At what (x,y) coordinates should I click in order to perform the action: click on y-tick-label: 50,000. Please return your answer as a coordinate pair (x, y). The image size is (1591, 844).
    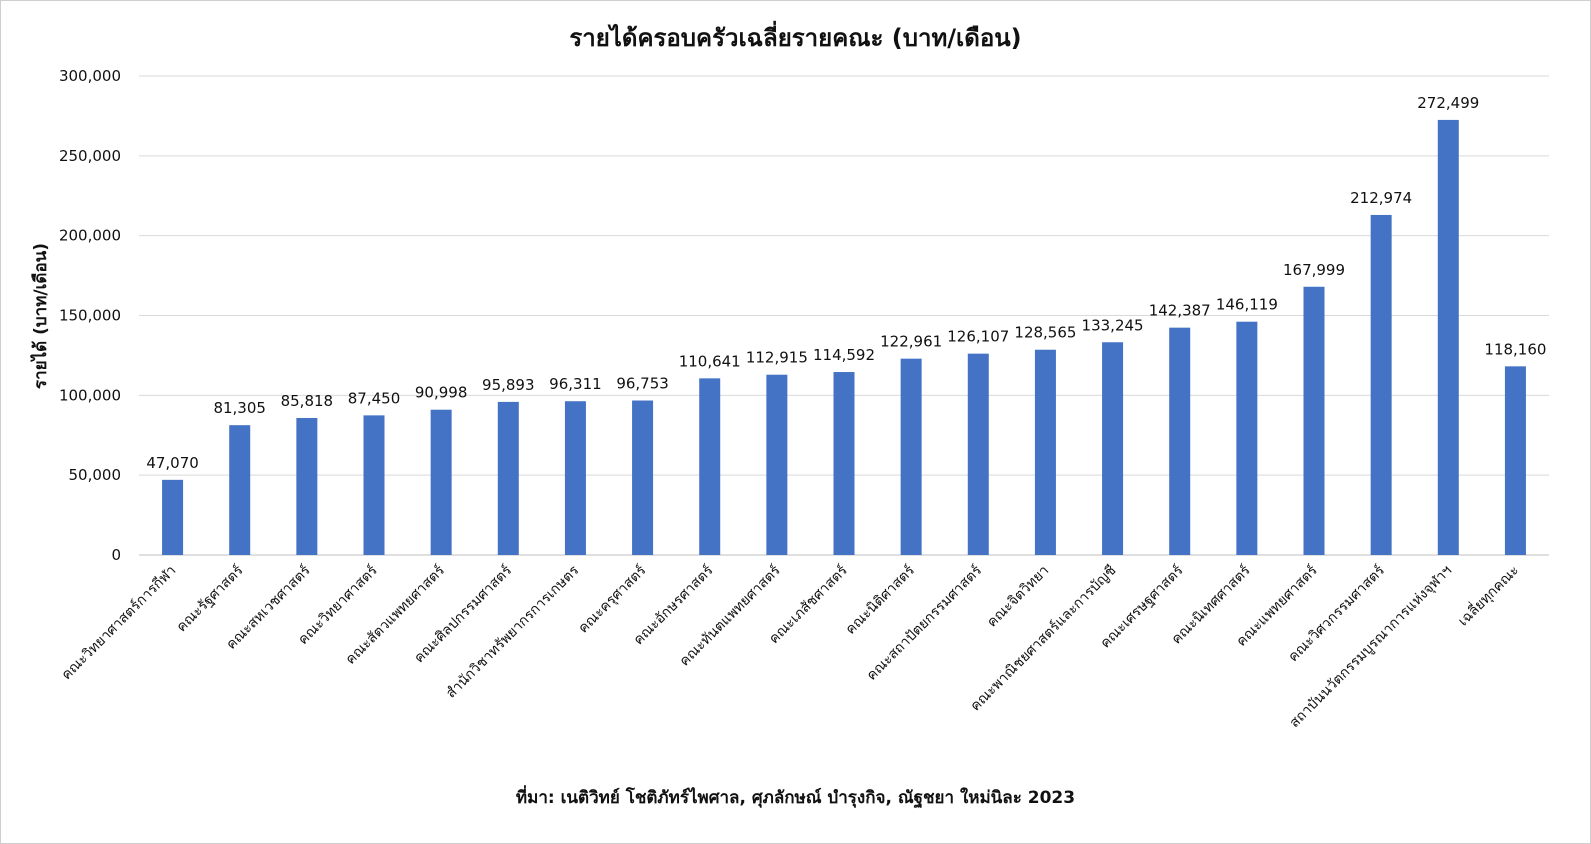
    Looking at the image, I should click on (95, 475).